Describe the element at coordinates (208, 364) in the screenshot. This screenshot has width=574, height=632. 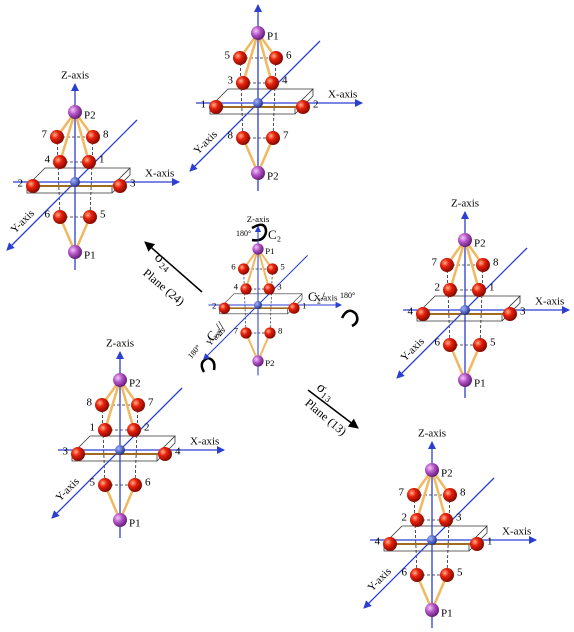
I see `c2-double-prime-rotation` at that location.